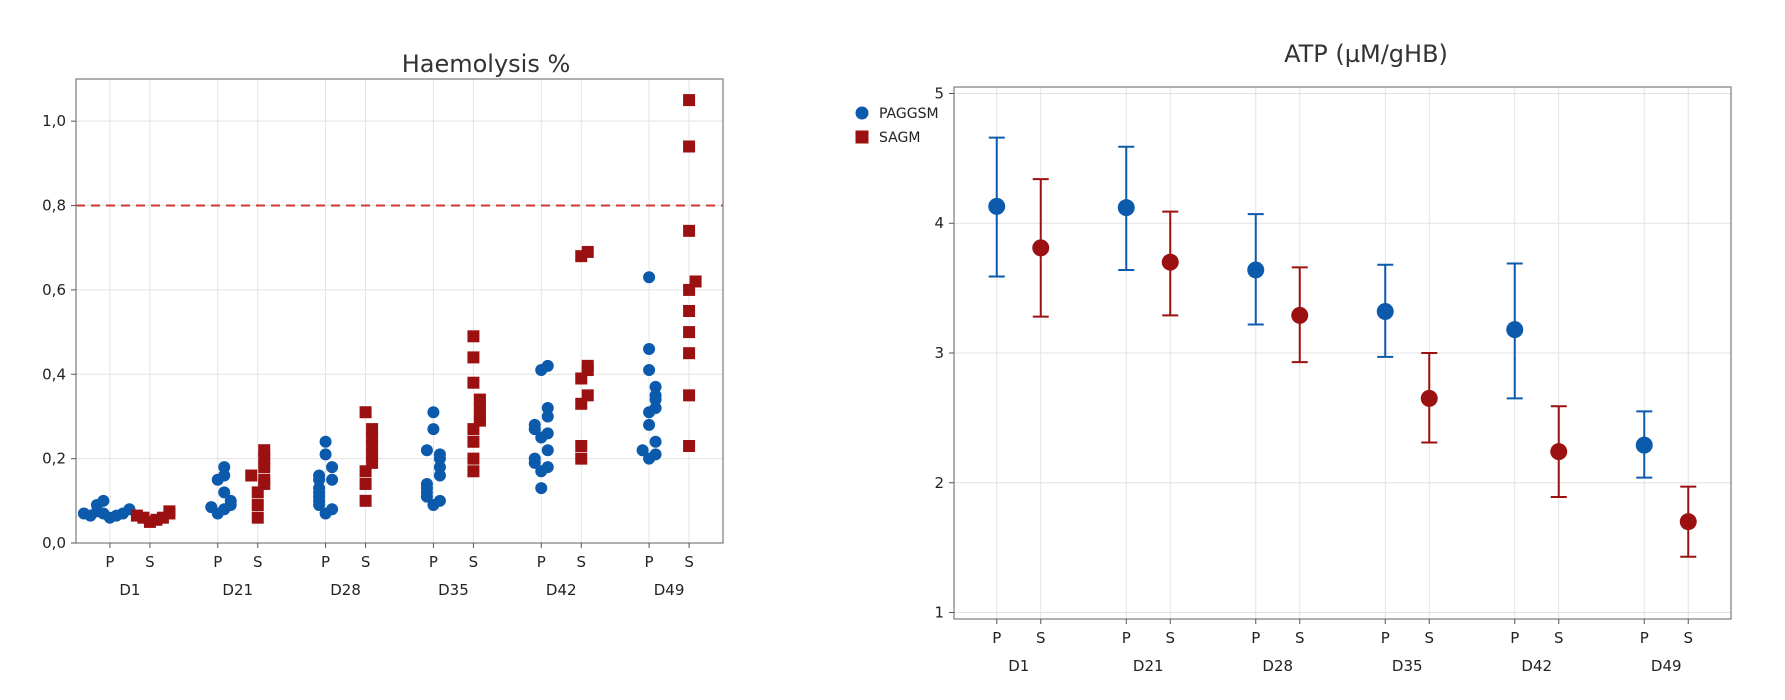 The height and width of the screenshot is (700, 1785). I want to click on y-tick-label: 5, so click(939, 93).